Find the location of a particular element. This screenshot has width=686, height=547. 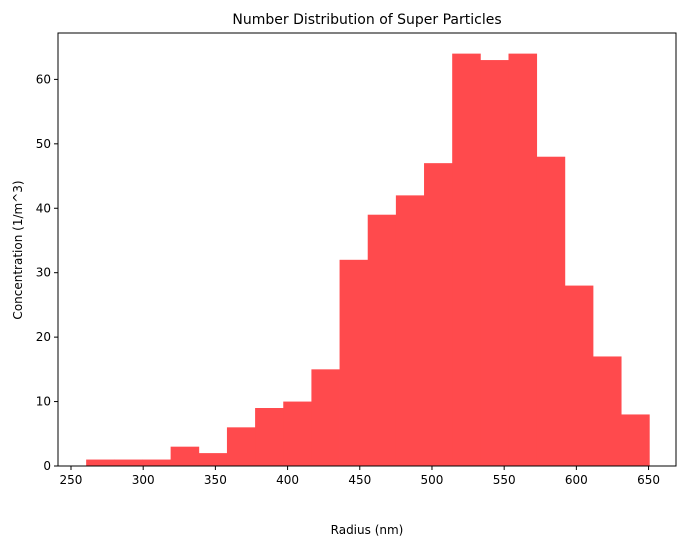

x-axis: 250 300 350 400 450 500 550 600 650 is located at coordinates (360, 476).